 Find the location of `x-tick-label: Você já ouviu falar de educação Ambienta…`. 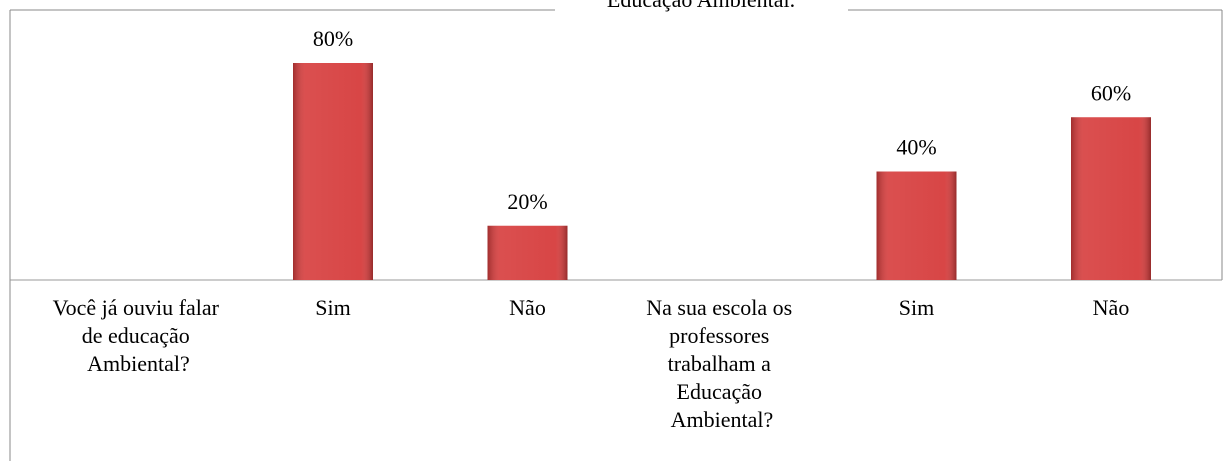

x-tick-label: Você já ouviu falar de educação Ambienta… is located at coordinates (139, 335).